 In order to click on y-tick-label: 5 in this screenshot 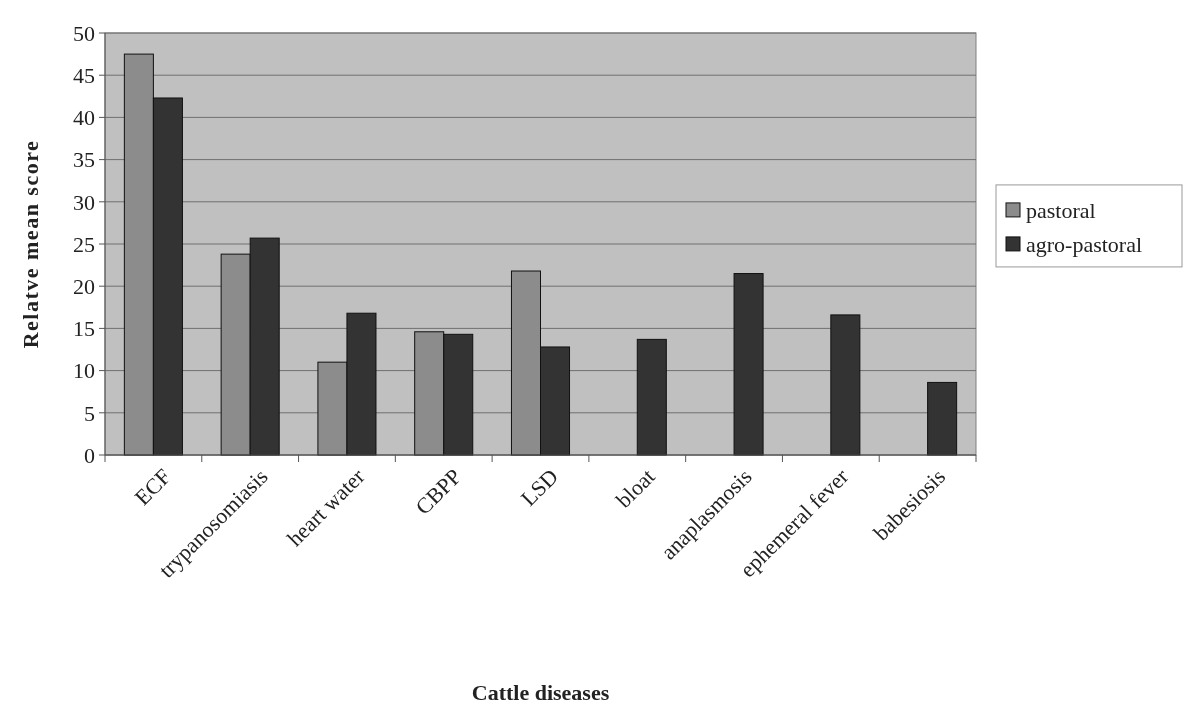, I will do `click(89, 413)`.